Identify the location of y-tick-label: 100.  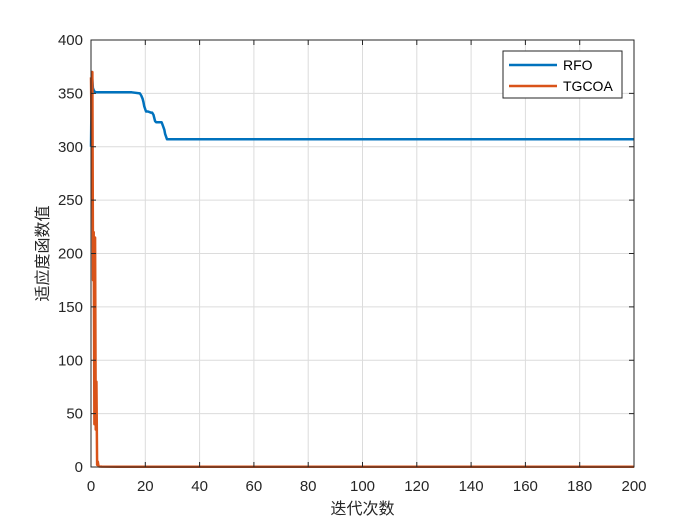
(70, 360).